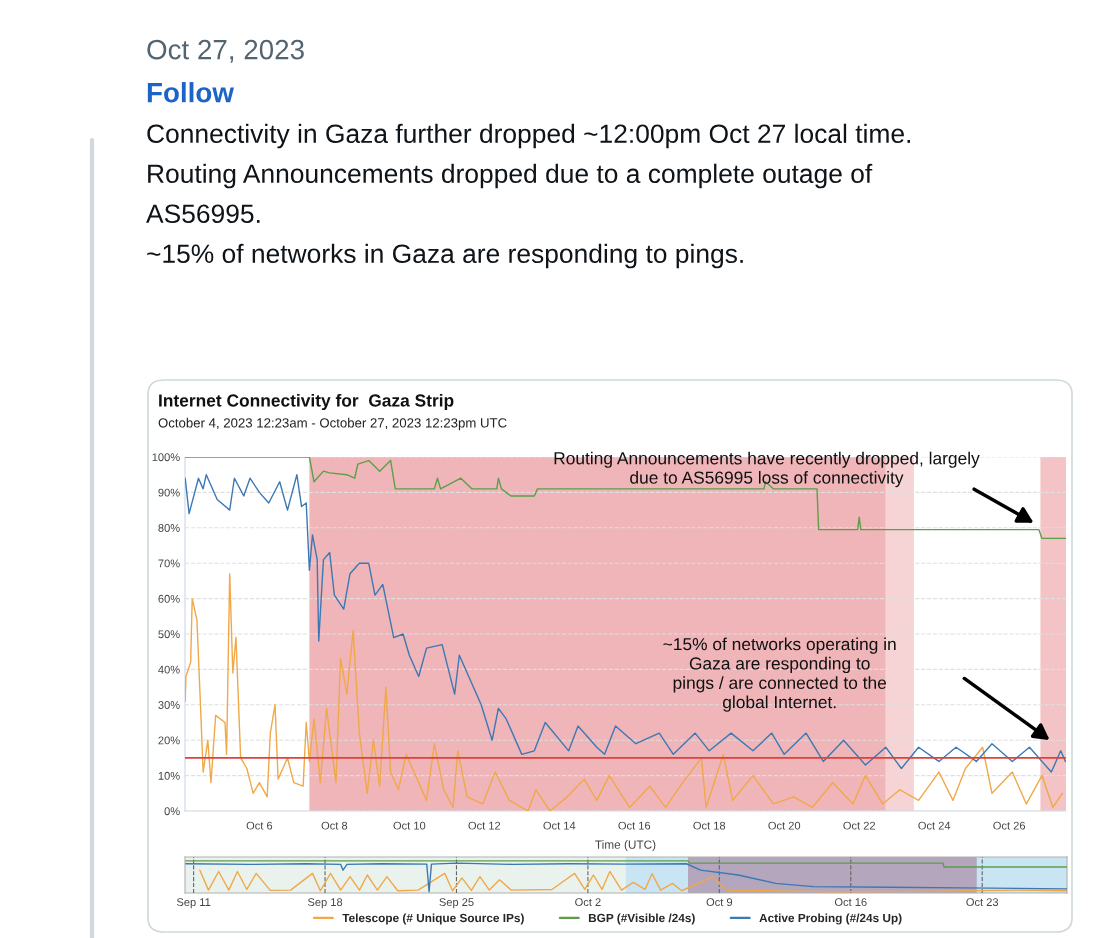  What do you see at coordinates (169, 740) in the screenshot?
I see `y-tick-label: 20%` at bounding box center [169, 740].